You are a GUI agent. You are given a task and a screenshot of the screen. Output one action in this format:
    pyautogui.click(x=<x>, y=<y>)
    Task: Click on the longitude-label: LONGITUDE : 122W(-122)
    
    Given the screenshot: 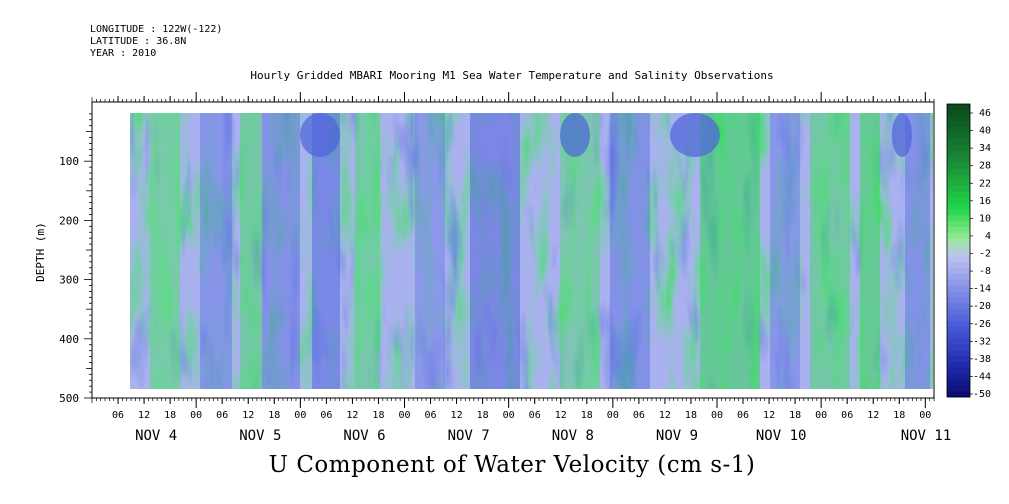 What is the action you would take?
    pyautogui.click(x=156, y=29)
    